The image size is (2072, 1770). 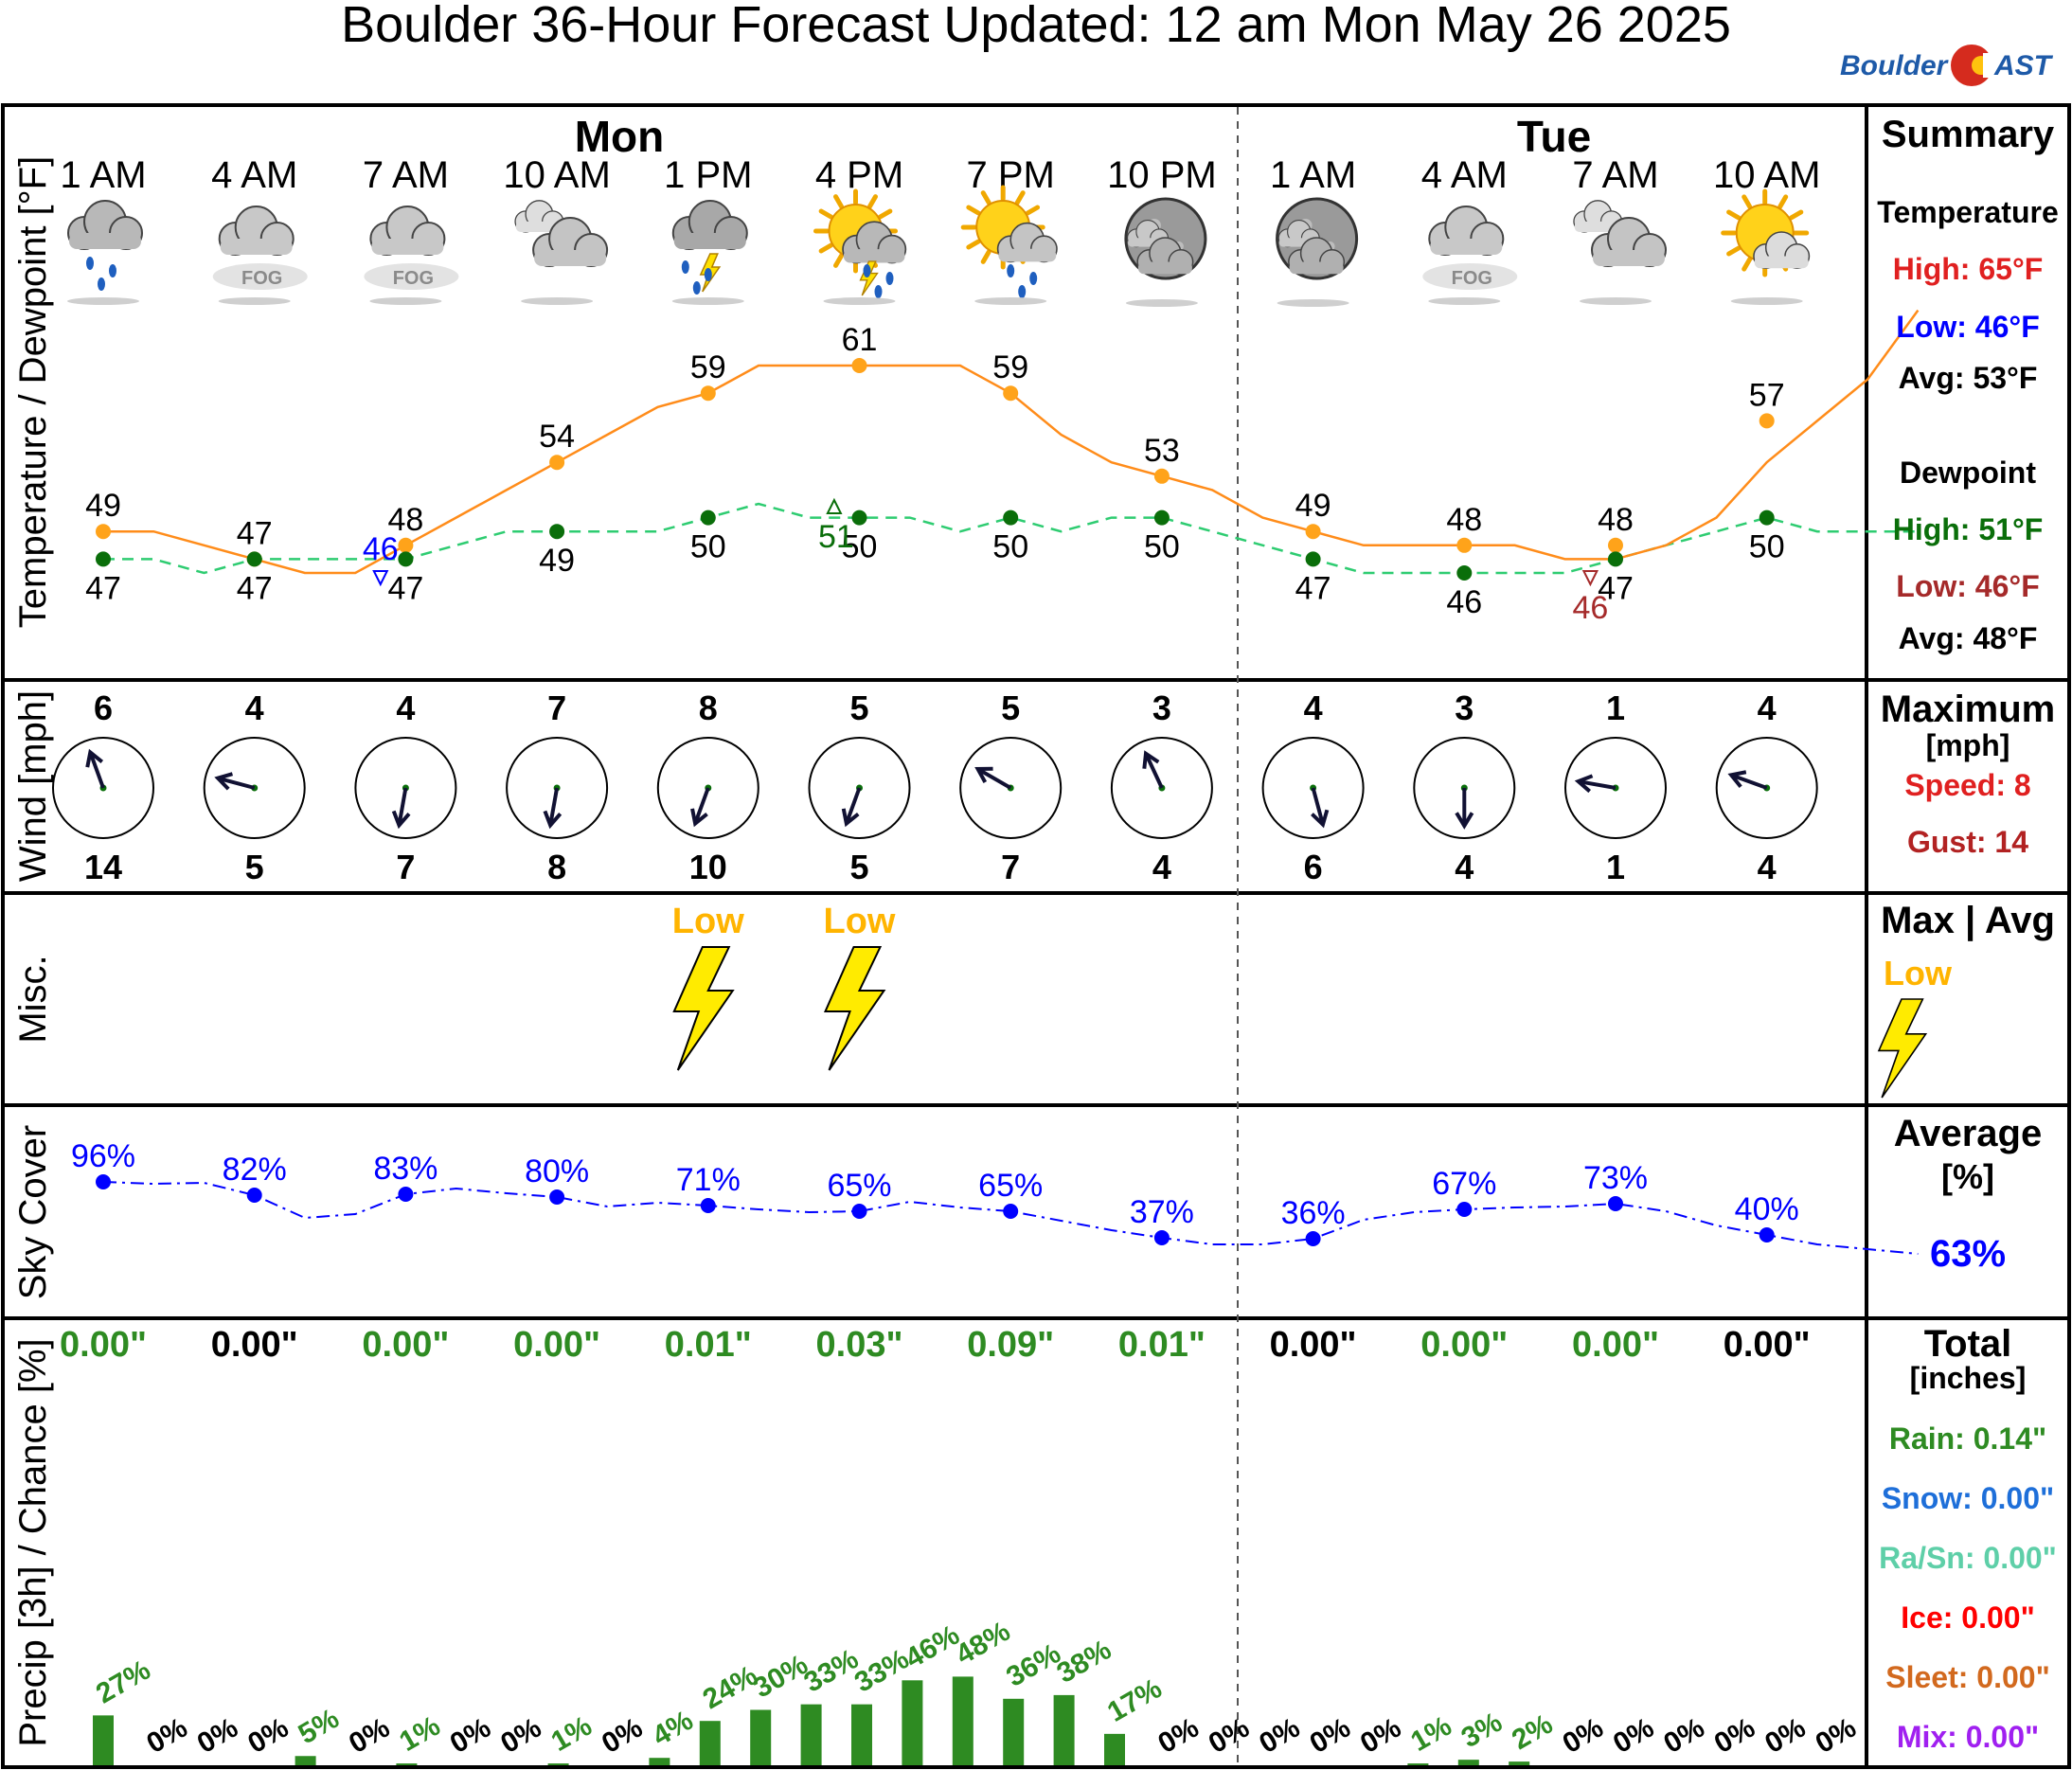 What do you see at coordinates (255, 867) in the screenshot?
I see `wind-gust-1: 5` at bounding box center [255, 867].